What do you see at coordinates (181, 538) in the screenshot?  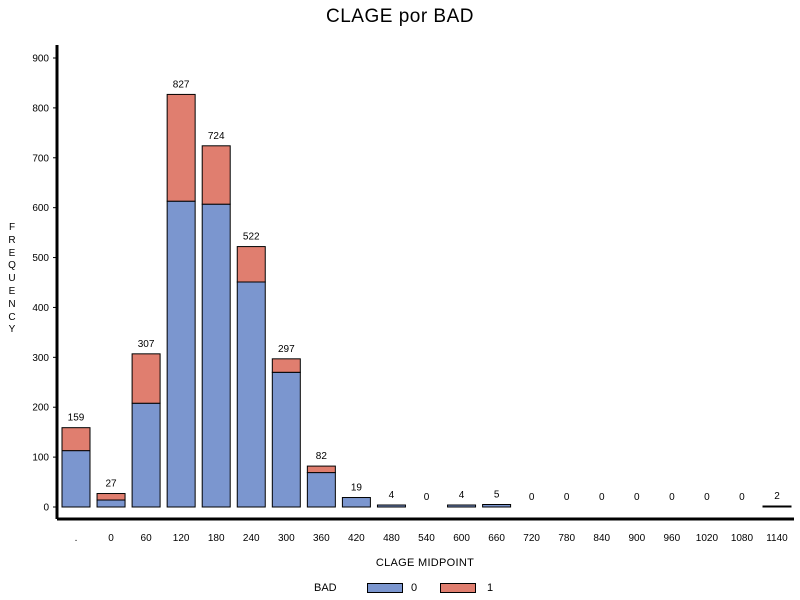 I see `x-tick-label: 120` at bounding box center [181, 538].